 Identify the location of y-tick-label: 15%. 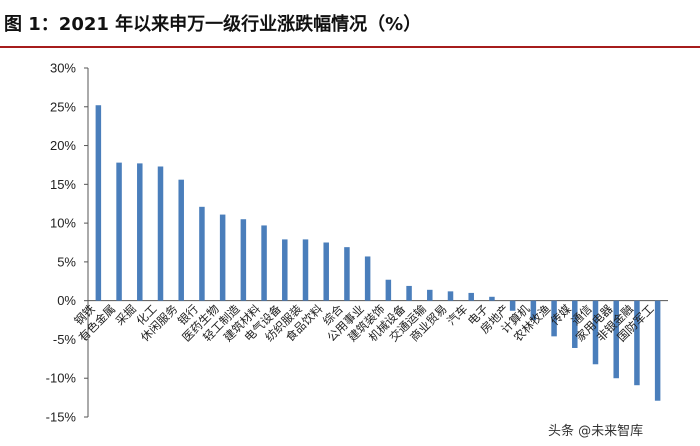
(63, 184).